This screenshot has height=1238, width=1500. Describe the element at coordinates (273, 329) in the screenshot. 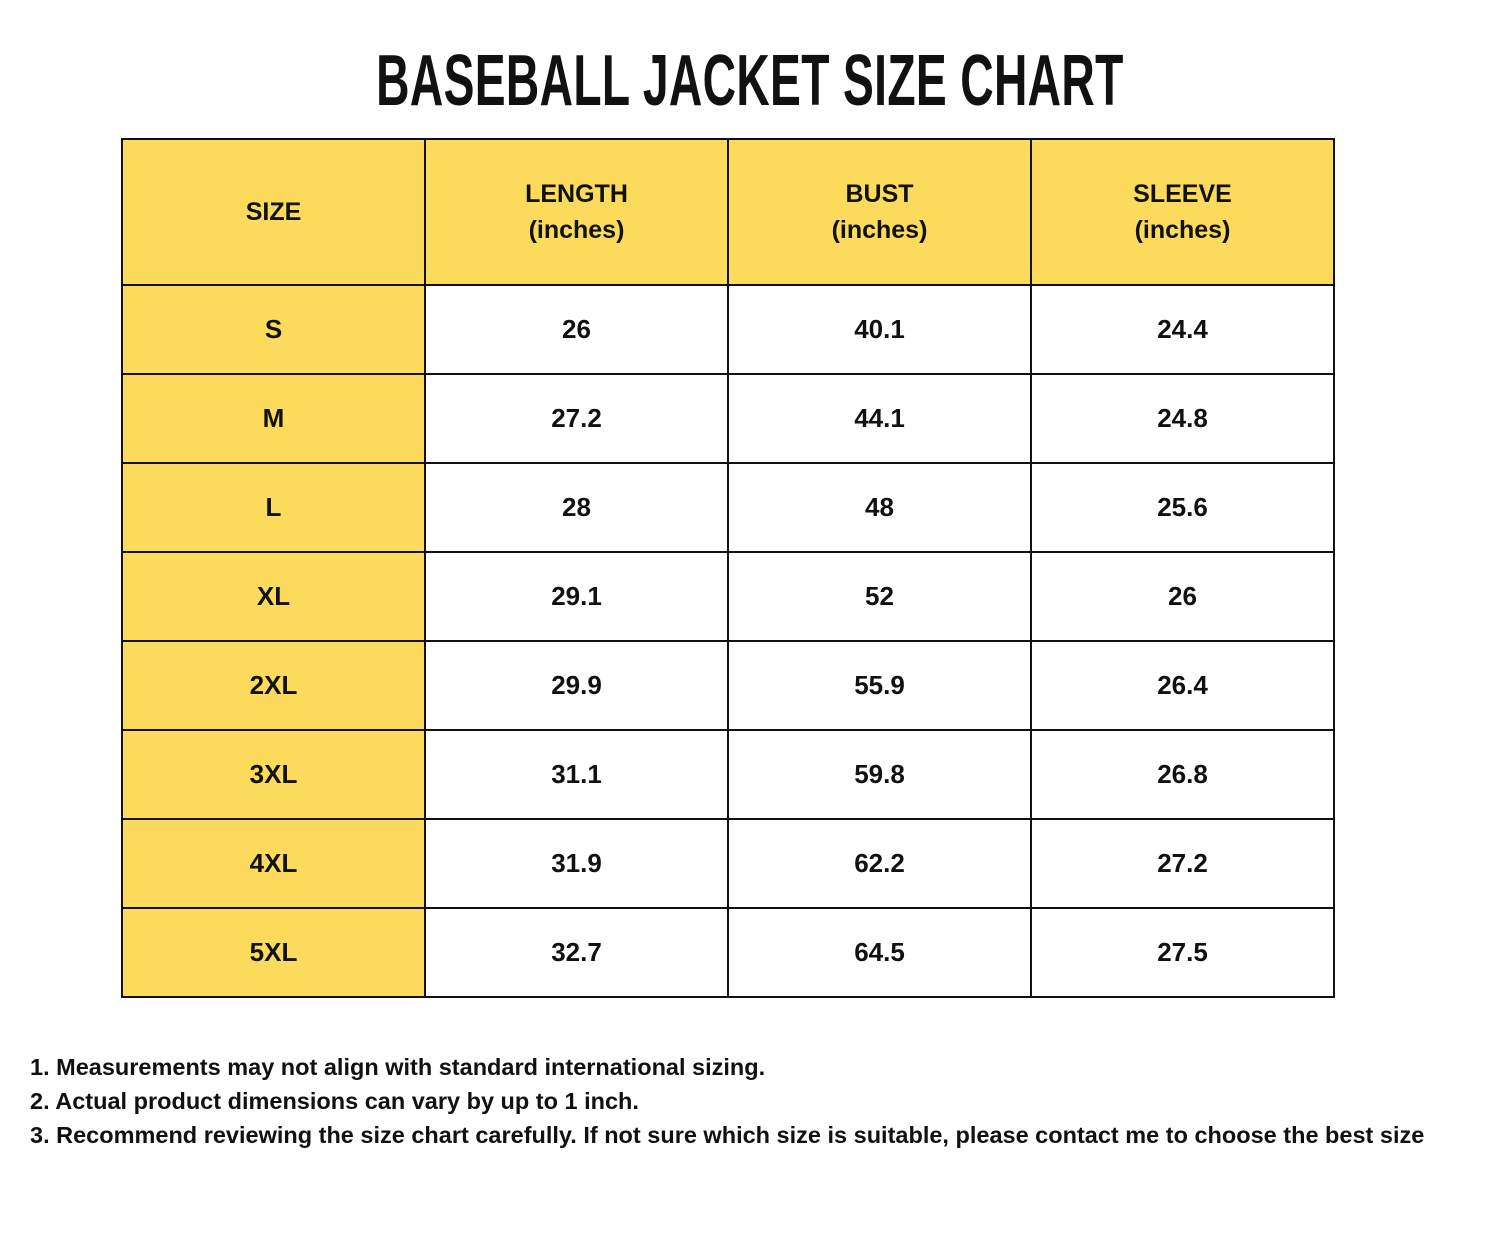

I see `size-label: S` at that location.